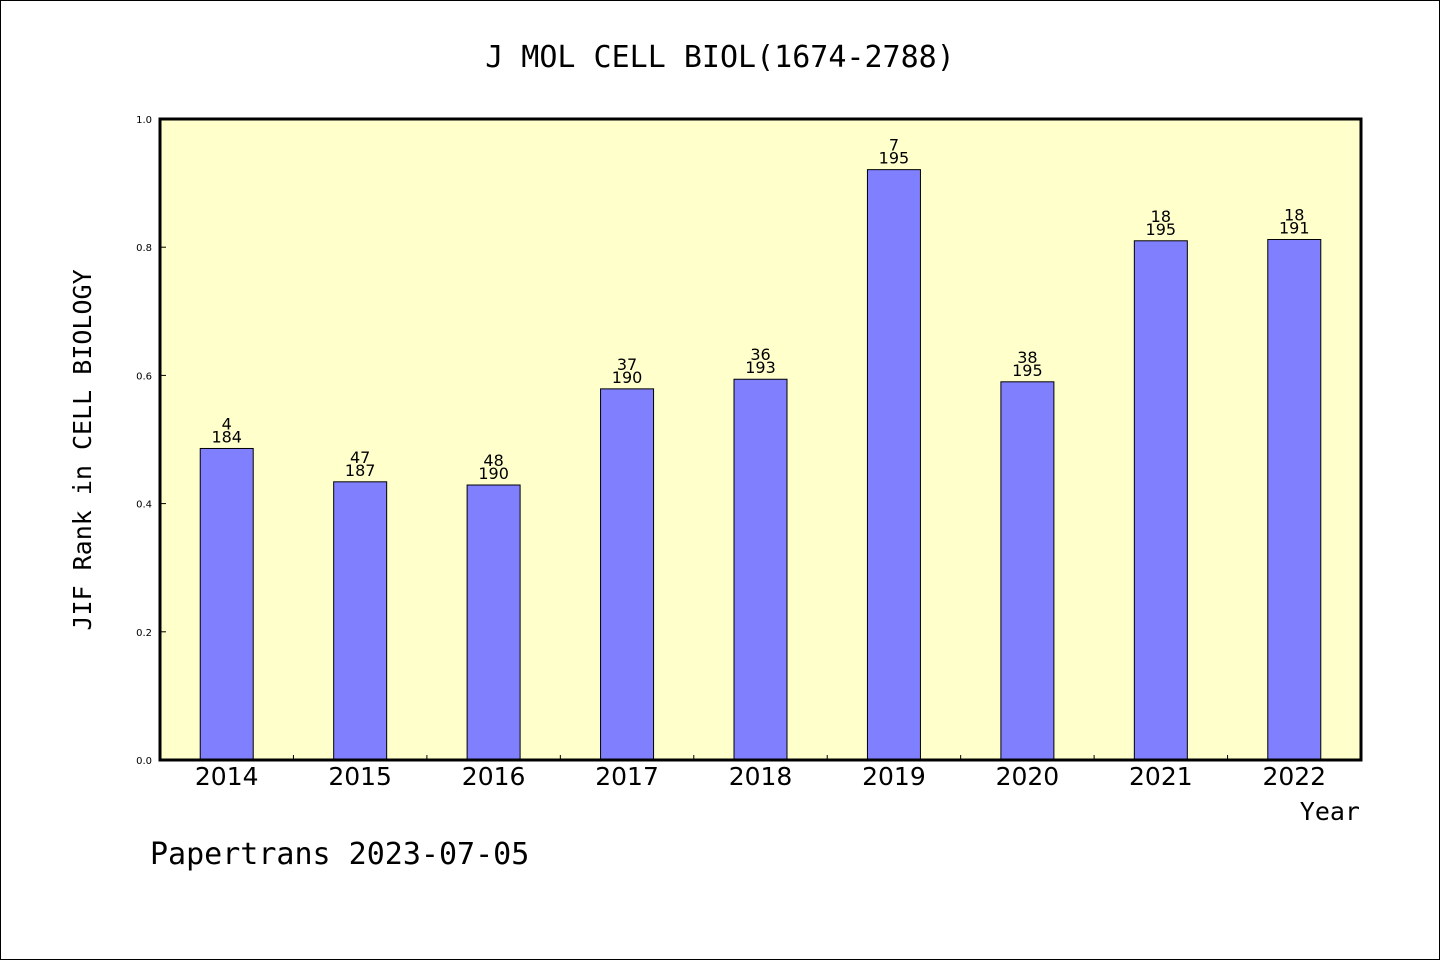  What do you see at coordinates (144, 248) in the screenshot?
I see `y-tick-label: 0.8` at bounding box center [144, 248].